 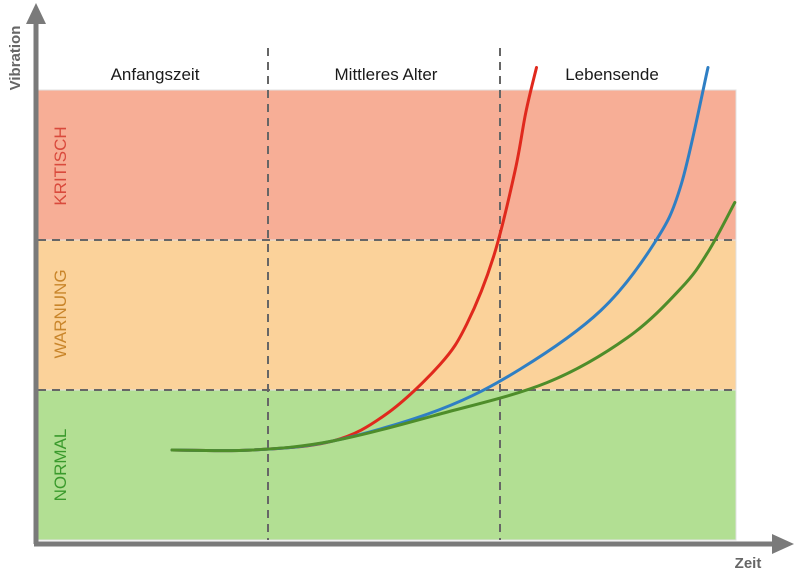 I want to click on y-axis-label: Vibration, so click(x=15, y=58).